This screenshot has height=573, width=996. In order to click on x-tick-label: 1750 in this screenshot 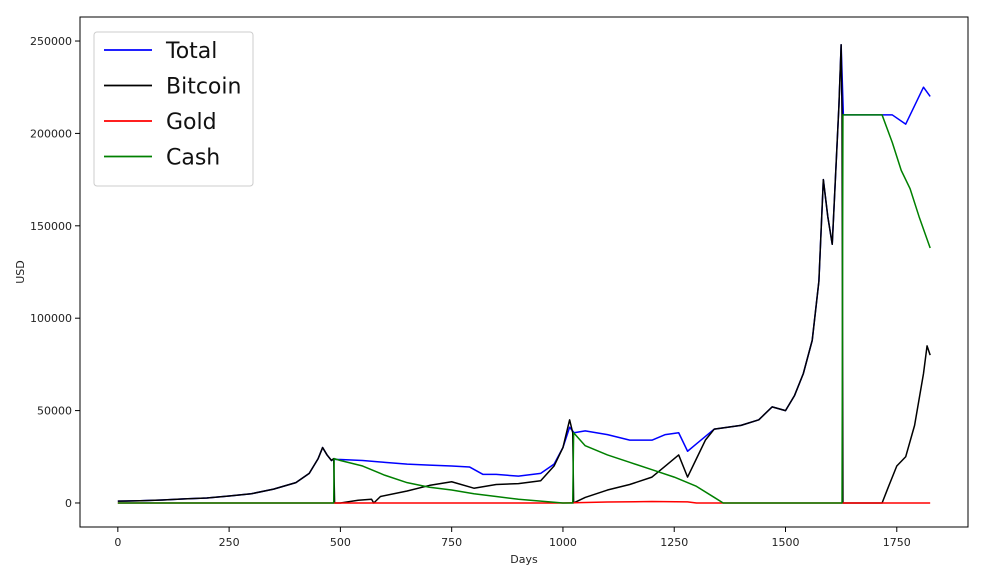, I will do `click(897, 542)`.